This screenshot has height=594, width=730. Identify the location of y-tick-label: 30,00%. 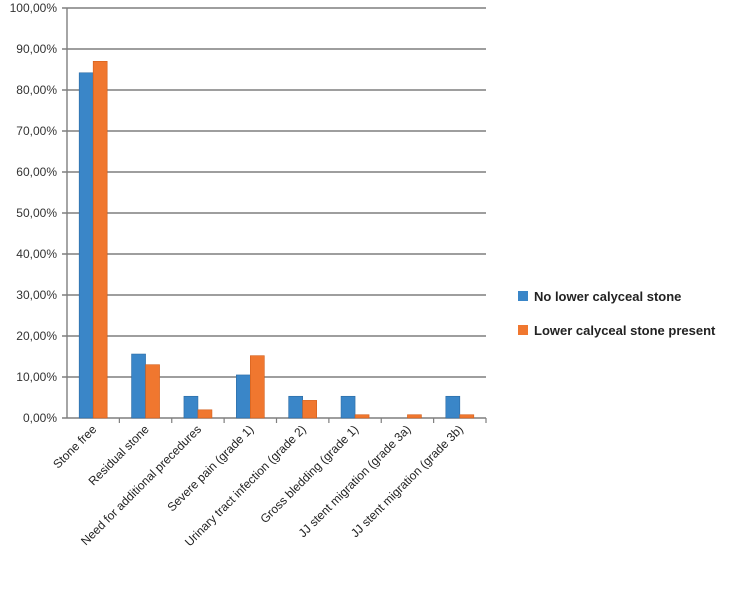
(36, 295).